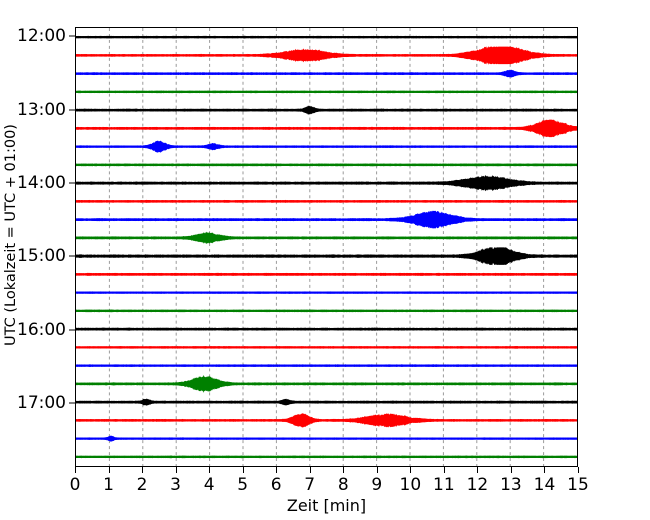 This screenshot has width=650, height=520. Describe the element at coordinates (511, 485) in the screenshot. I see `x-tick-label: 13` at that location.